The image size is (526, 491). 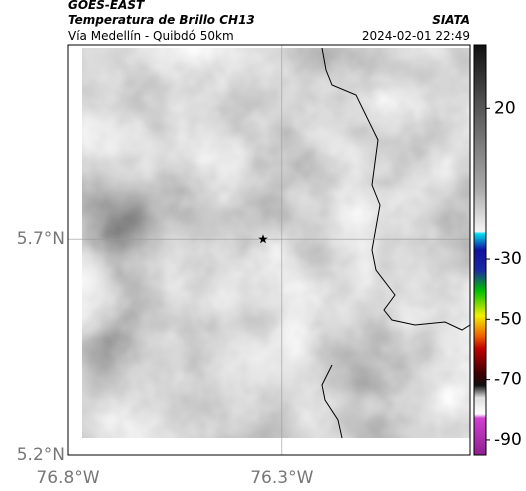 What do you see at coordinates (508, 380) in the screenshot?
I see `colorbar-tick-label: -70` at bounding box center [508, 380].